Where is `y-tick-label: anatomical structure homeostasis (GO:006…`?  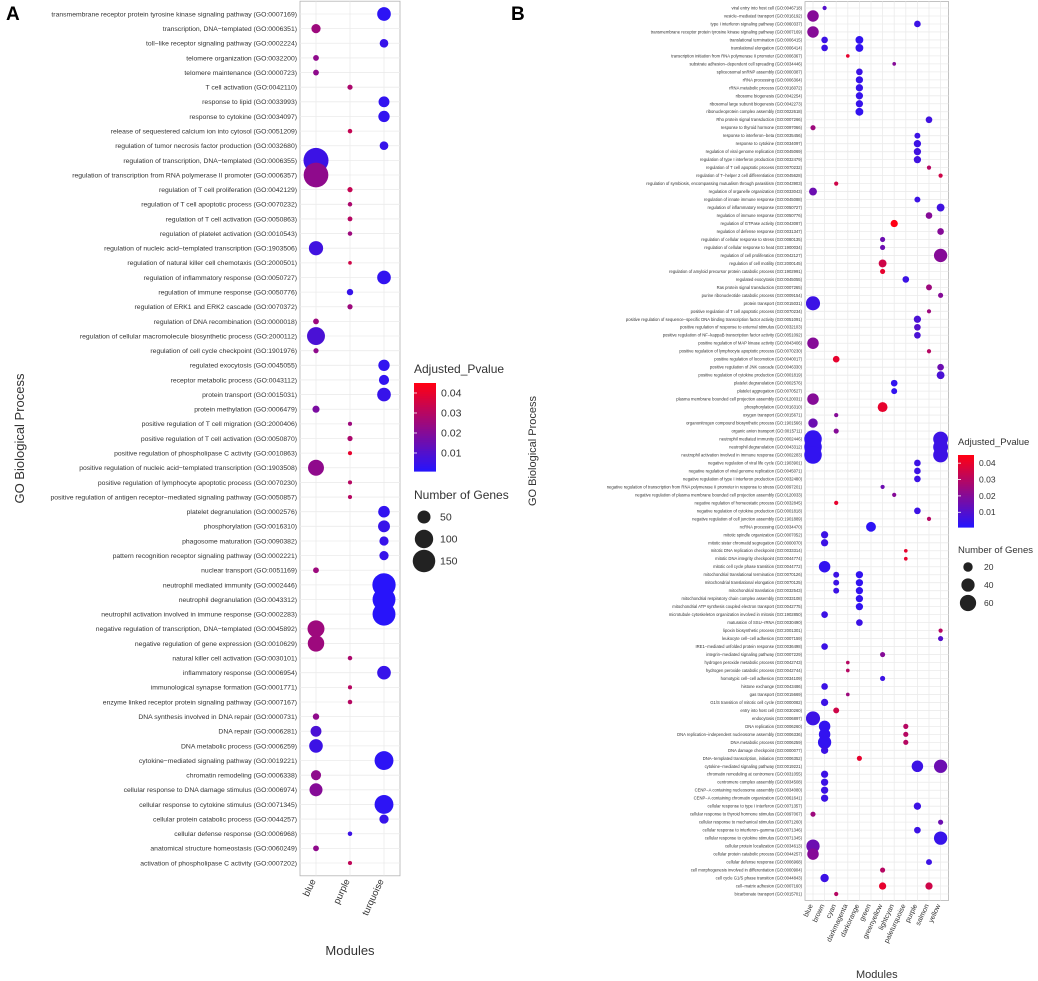 y-tick-label: anatomical structure homeostasis (GO:006… is located at coordinates (223, 849).